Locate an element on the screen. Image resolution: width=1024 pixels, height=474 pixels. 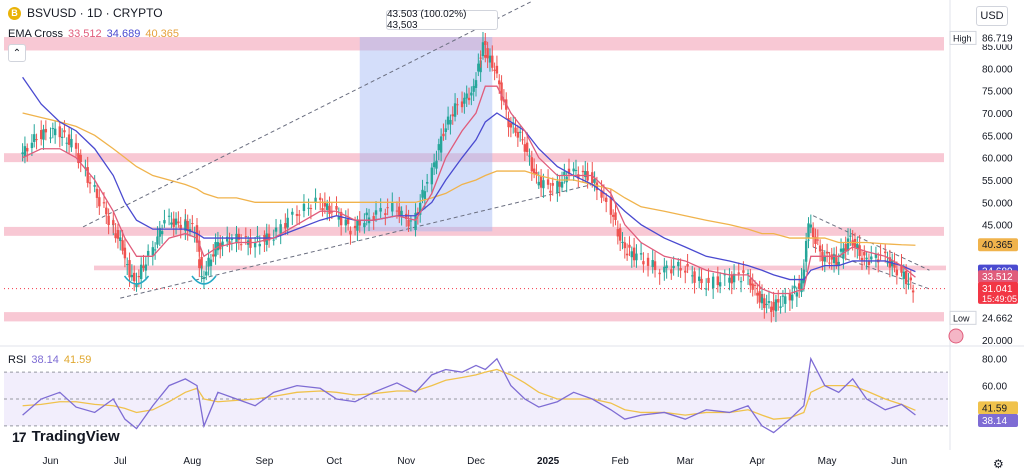
symbol-header: B BSVUSD · 1D · CRYPTO is located at coordinates (85, 13).